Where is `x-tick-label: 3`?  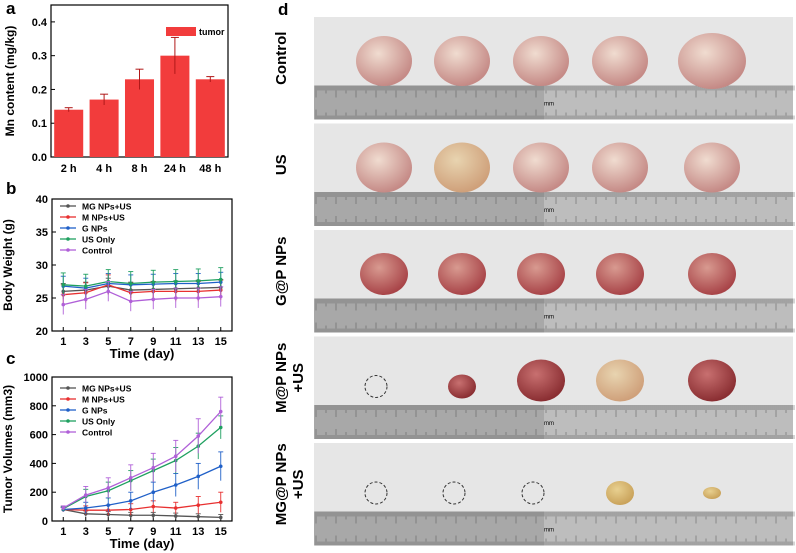
x-tick-label: 3 is located at coordinates (86, 342).